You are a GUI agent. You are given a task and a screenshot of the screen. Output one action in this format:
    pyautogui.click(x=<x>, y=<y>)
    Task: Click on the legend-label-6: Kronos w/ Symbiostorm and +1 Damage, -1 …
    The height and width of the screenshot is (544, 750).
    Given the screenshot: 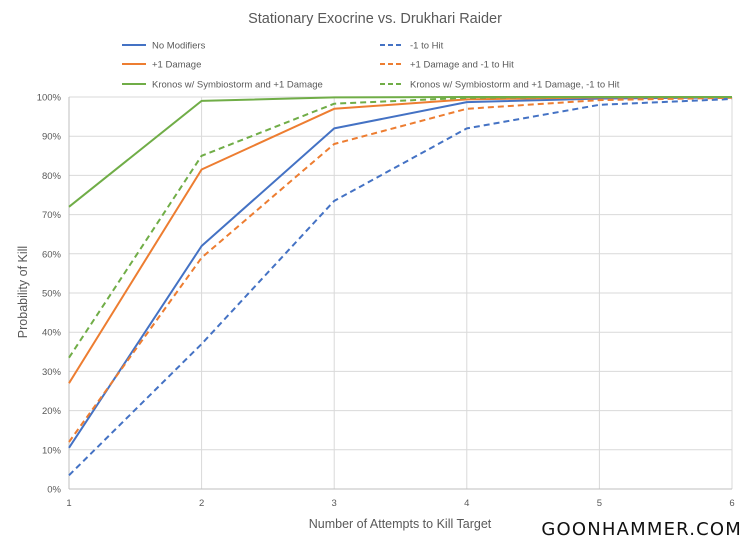 What is the action you would take?
    pyautogui.click(x=515, y=85)
    